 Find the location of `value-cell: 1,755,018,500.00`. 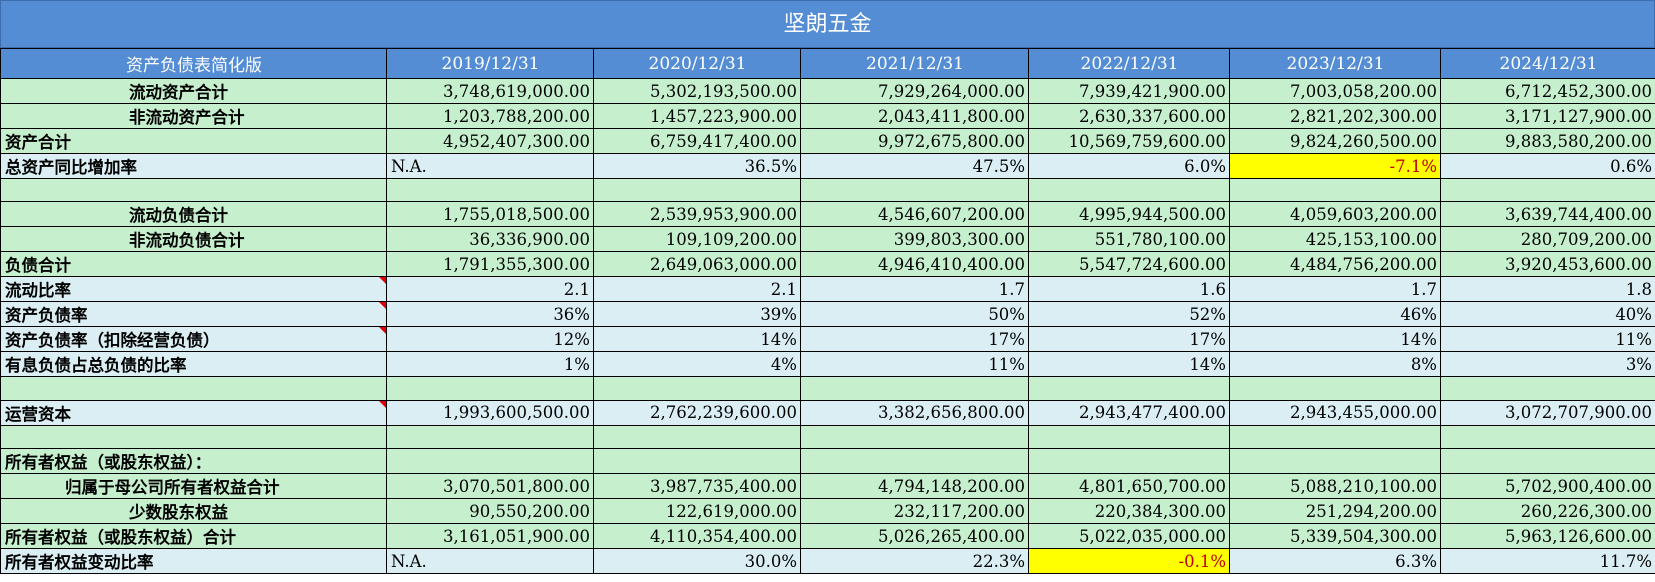

value-cell: 1,755,018,500.00 is located at coordinates (490, 214).